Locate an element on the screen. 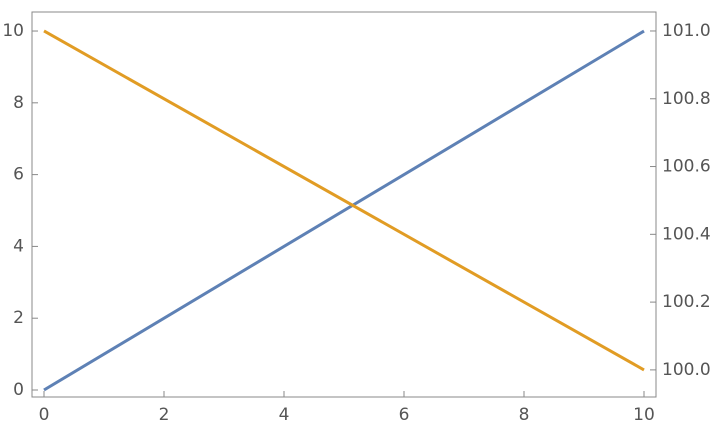  y2-tick-label: 101.0 is located at coordinates (686, 31).